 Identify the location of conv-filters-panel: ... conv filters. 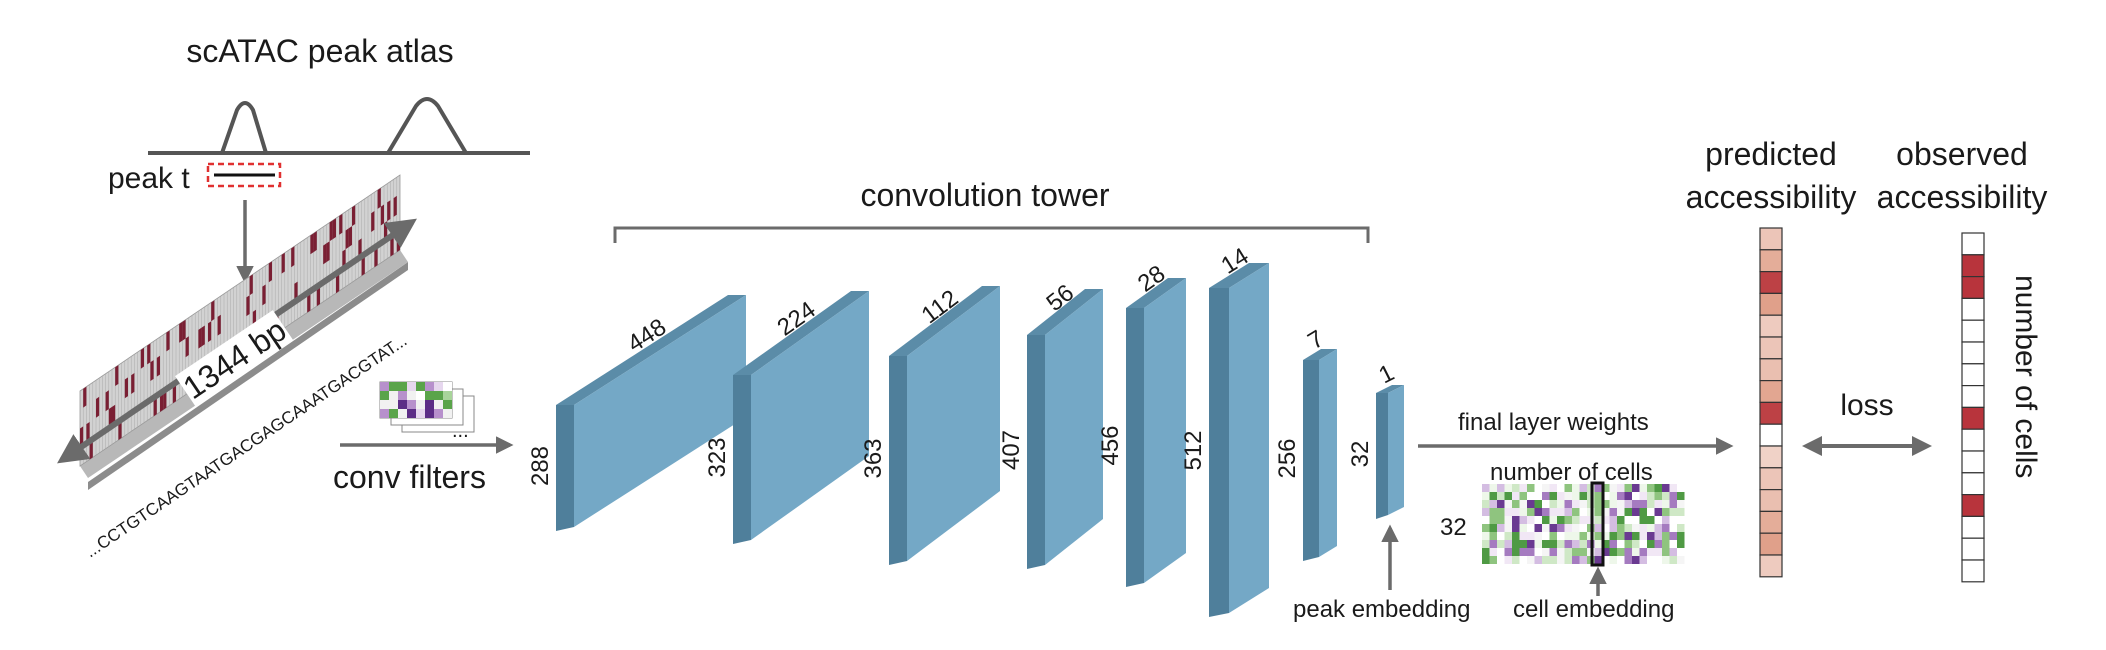
(423, 438).